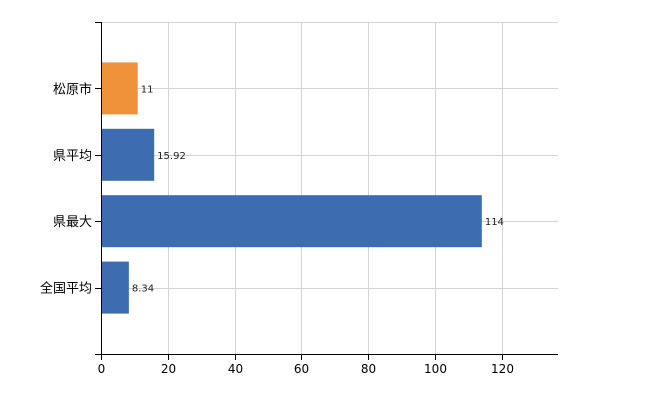  I want to click on x-tick-label: 100, so click(435, 369).